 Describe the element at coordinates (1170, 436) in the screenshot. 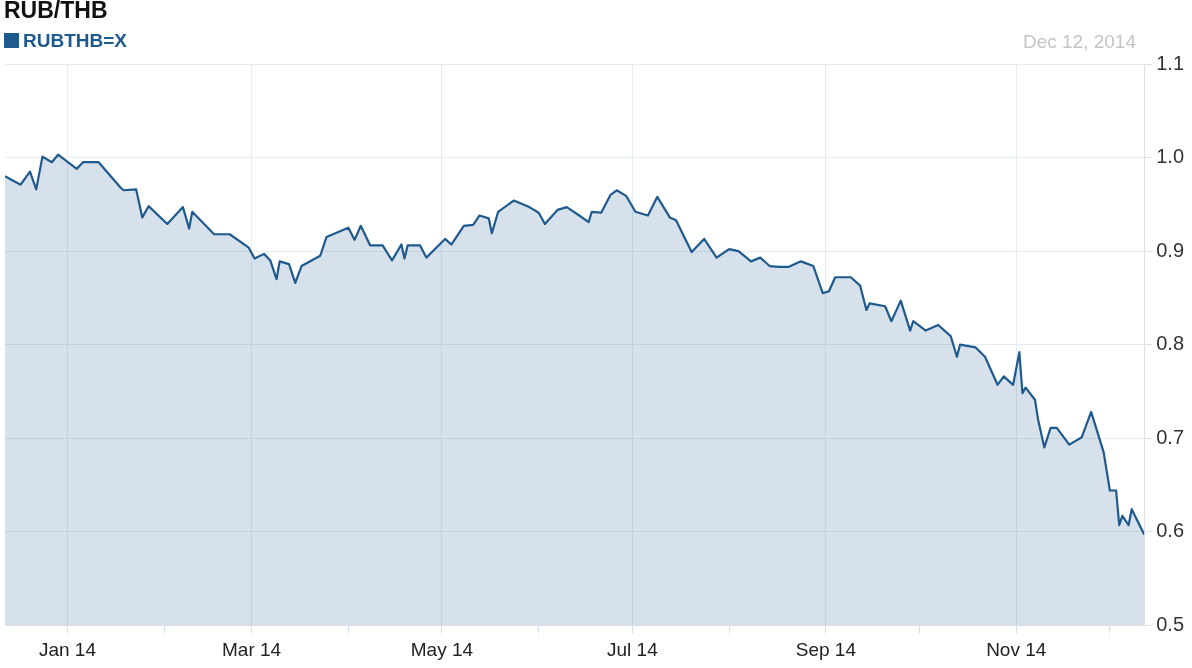

I see `y-tick-label: 0.7` at that location.